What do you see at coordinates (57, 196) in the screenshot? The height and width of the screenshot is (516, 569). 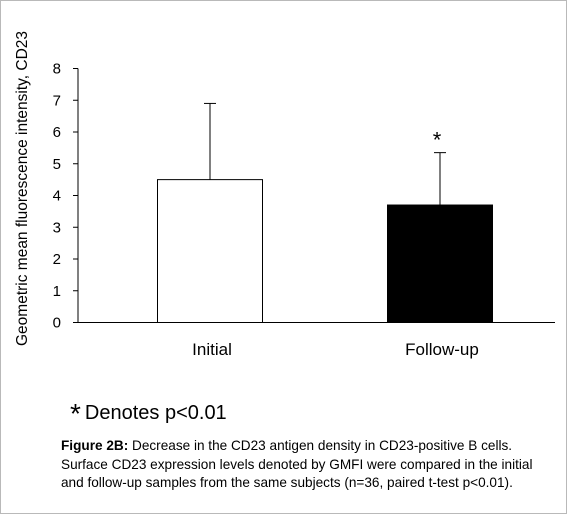 I see `y-tick-label: 4` at bounding box center [57, 196].